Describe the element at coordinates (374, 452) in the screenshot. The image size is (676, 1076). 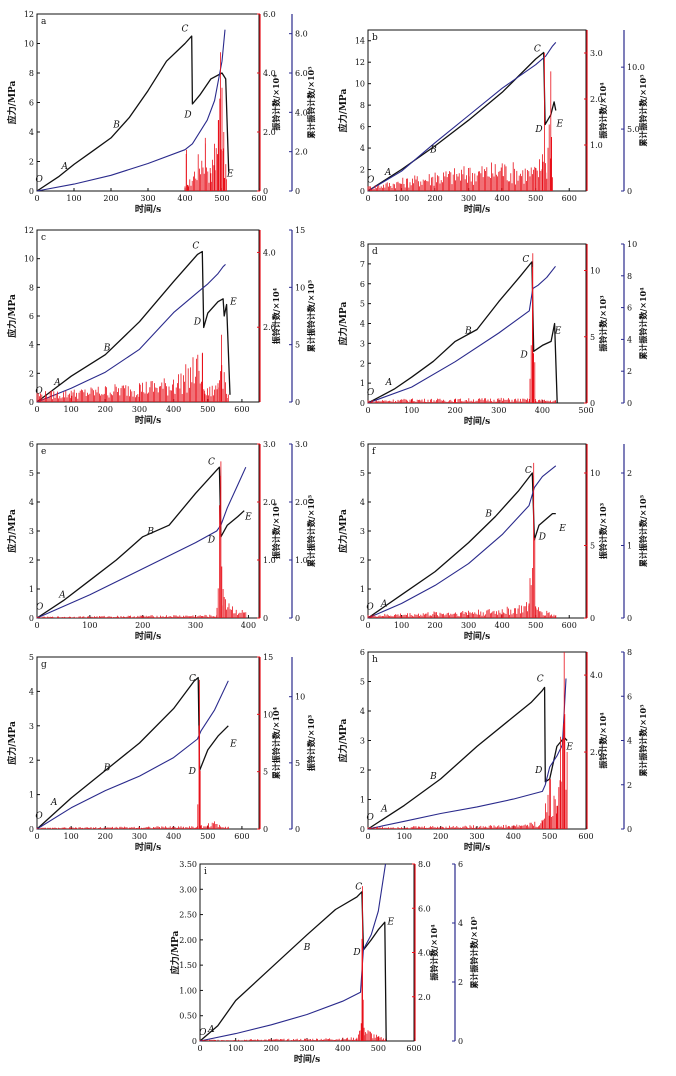
I see `panel-letter: f` at that location.